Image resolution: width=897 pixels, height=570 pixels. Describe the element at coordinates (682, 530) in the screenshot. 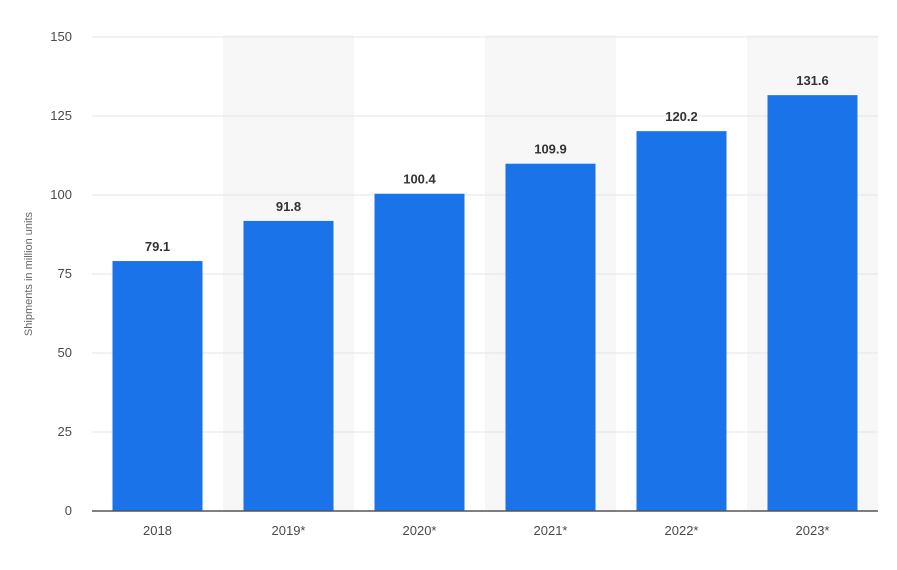

I see `x-tick-label: 2022*` at that location.